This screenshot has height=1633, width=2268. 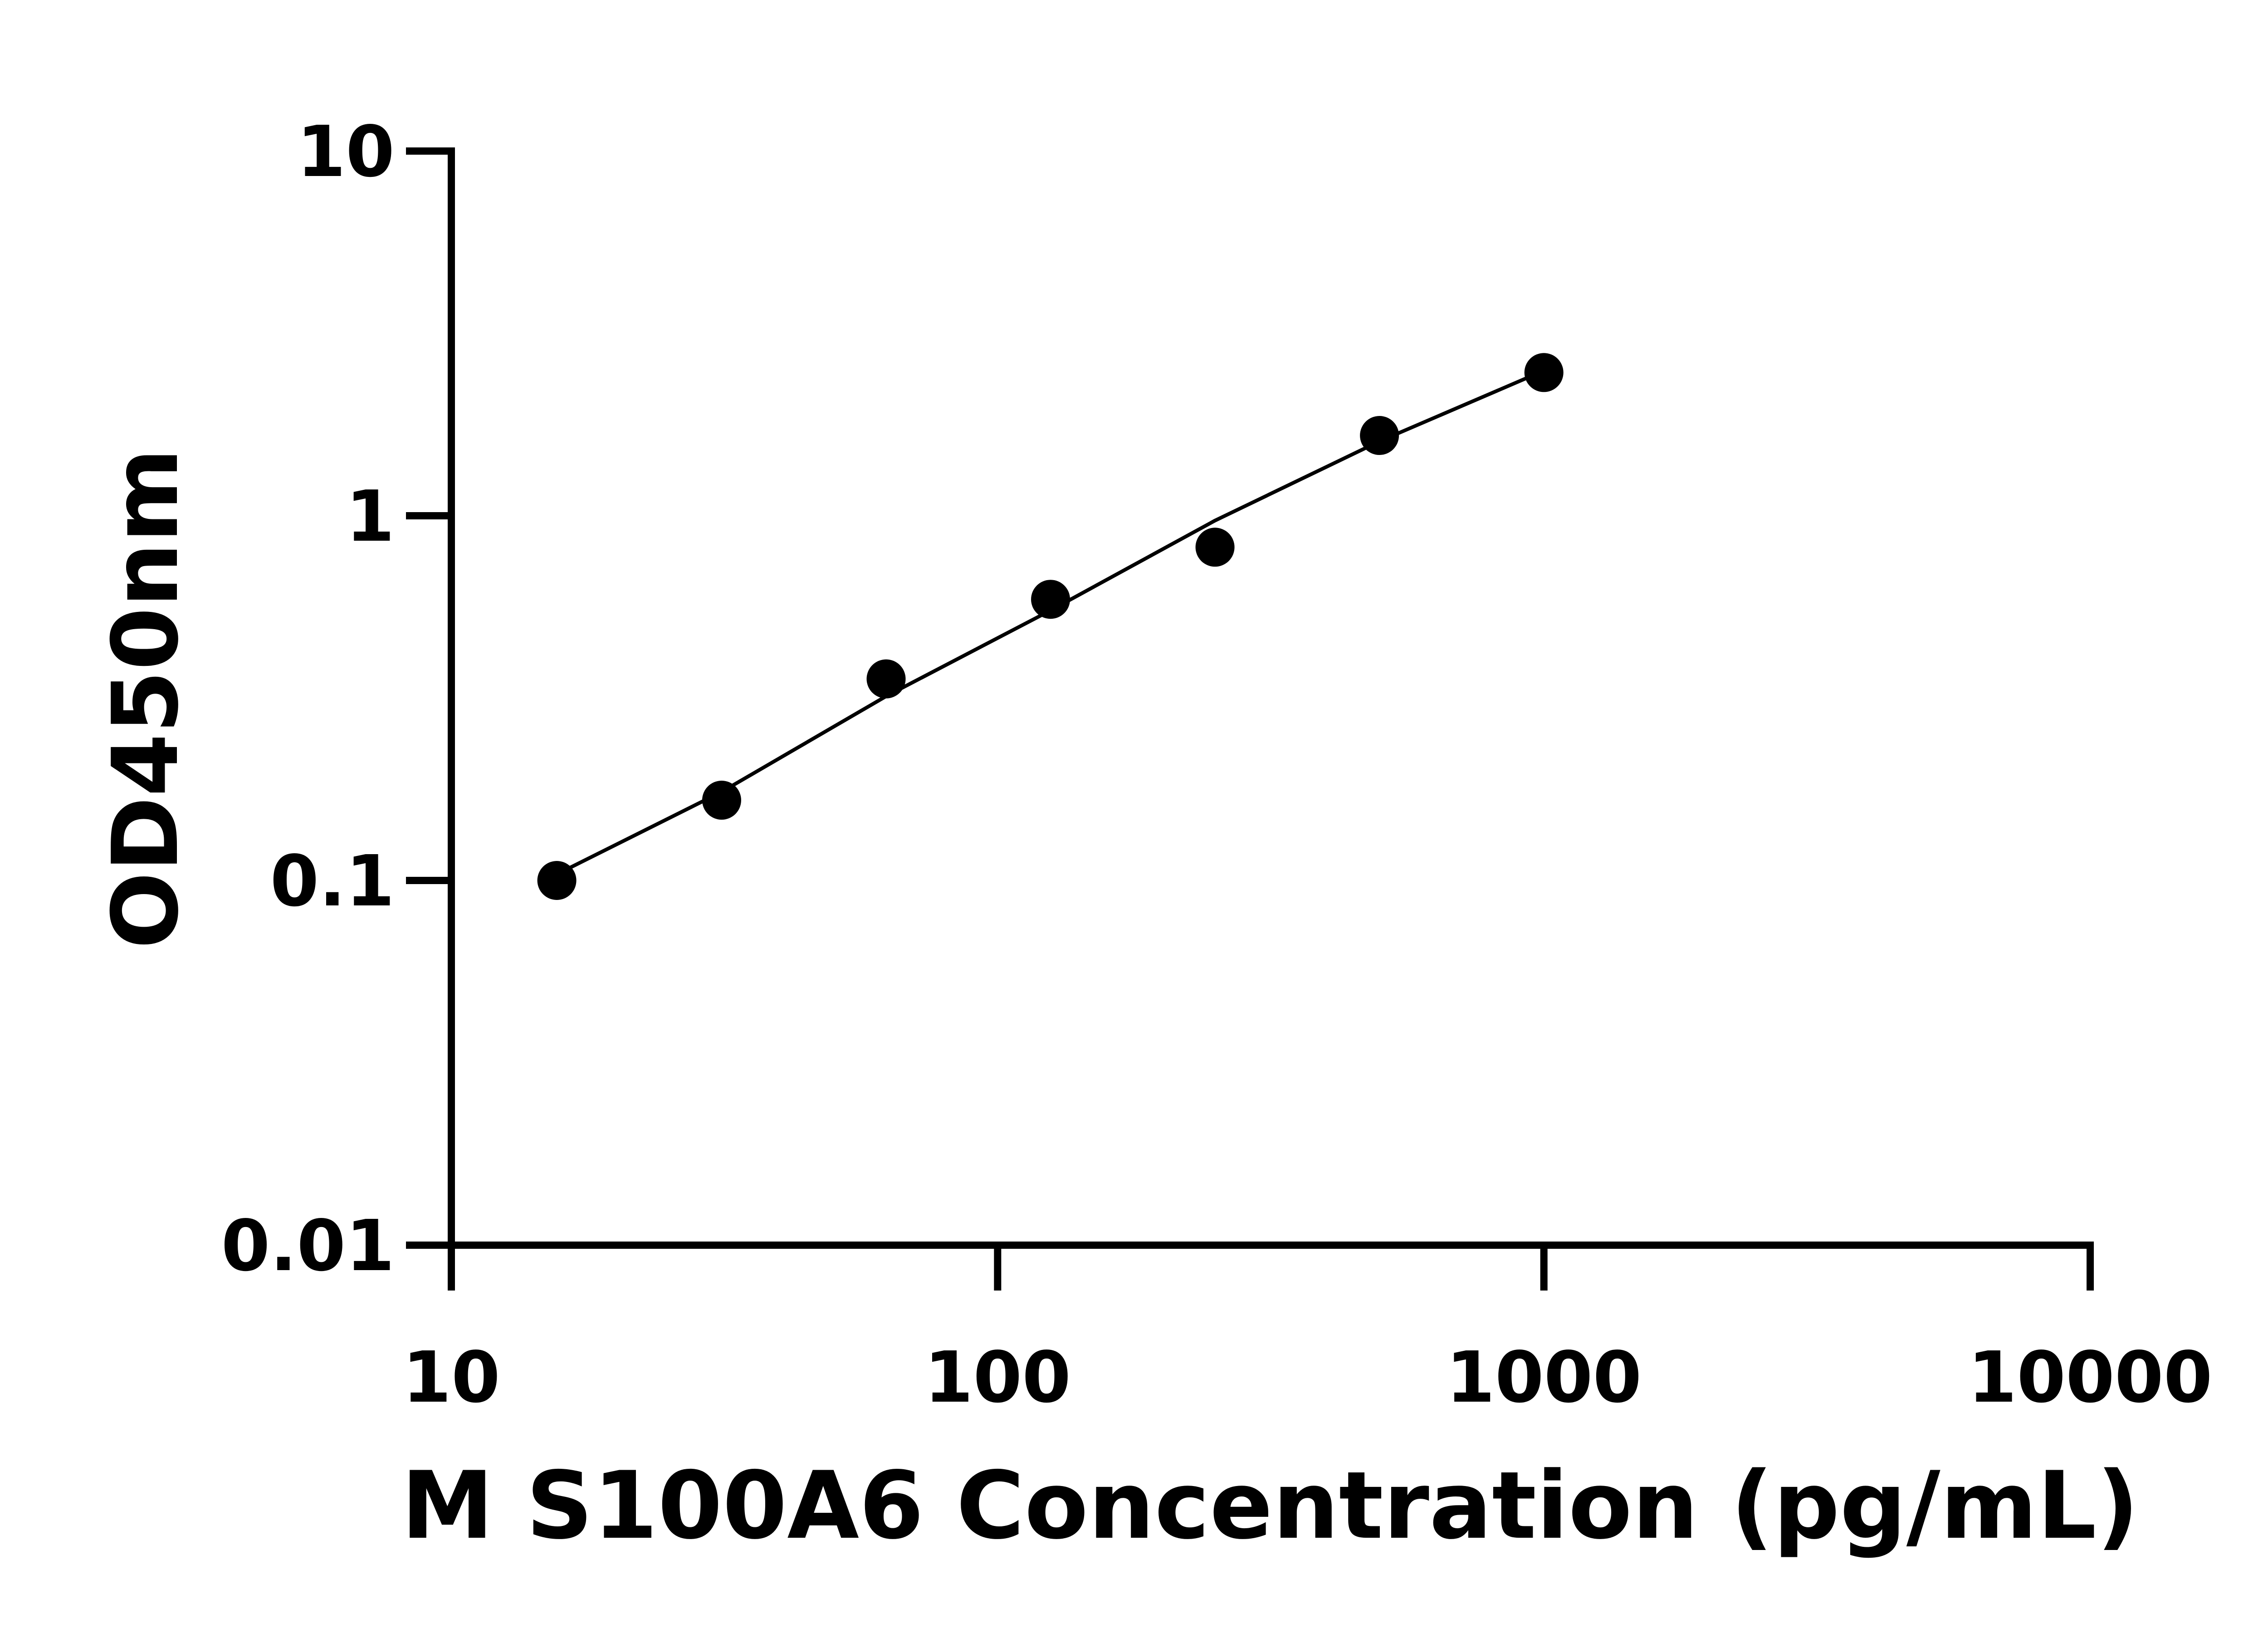 I want to click on x-axis-title: M S100A6 Concentration (pg/mL), so click(x=1270, y=1506).